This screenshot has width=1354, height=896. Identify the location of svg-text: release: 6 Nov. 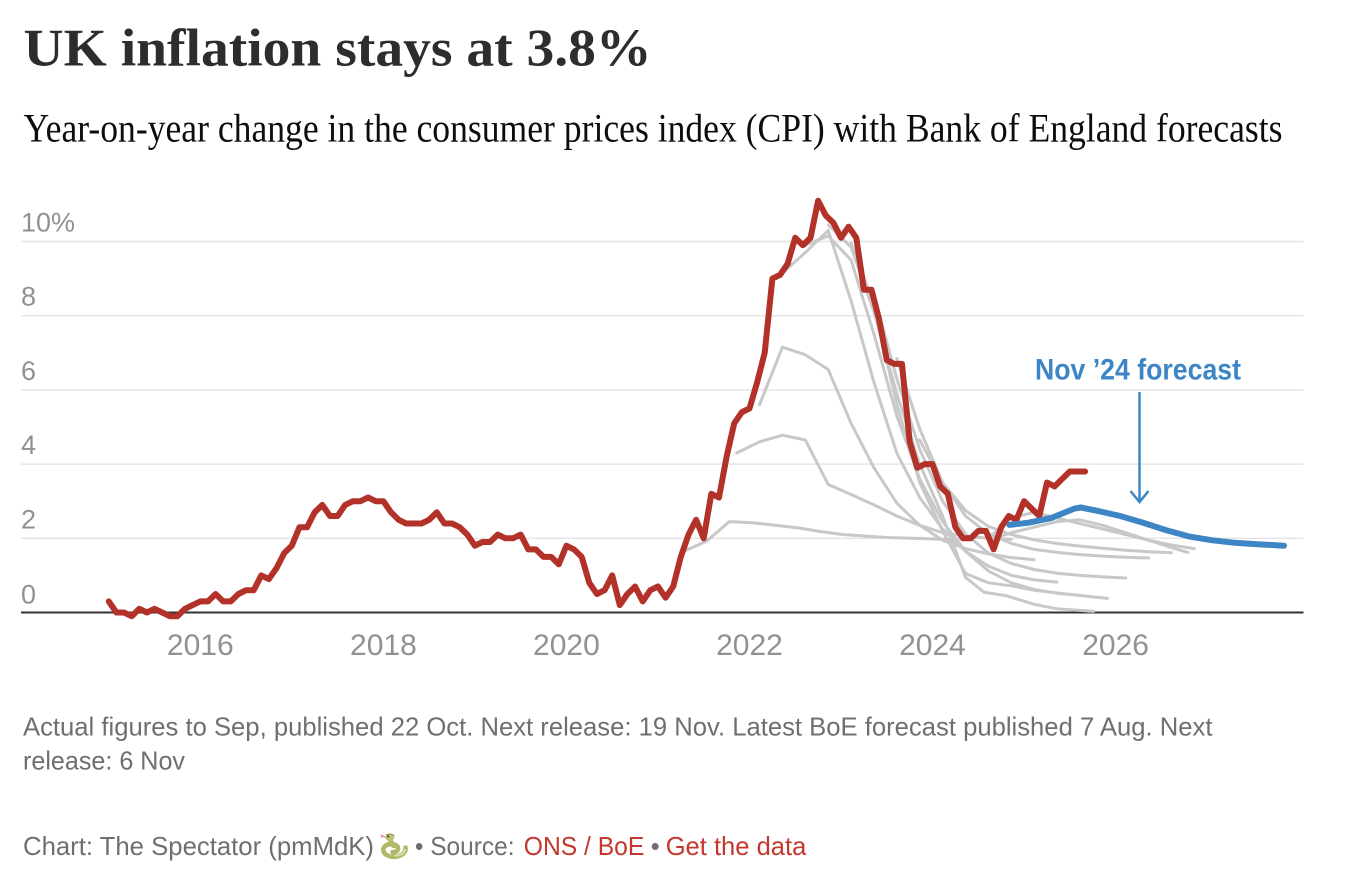
(104, 761).